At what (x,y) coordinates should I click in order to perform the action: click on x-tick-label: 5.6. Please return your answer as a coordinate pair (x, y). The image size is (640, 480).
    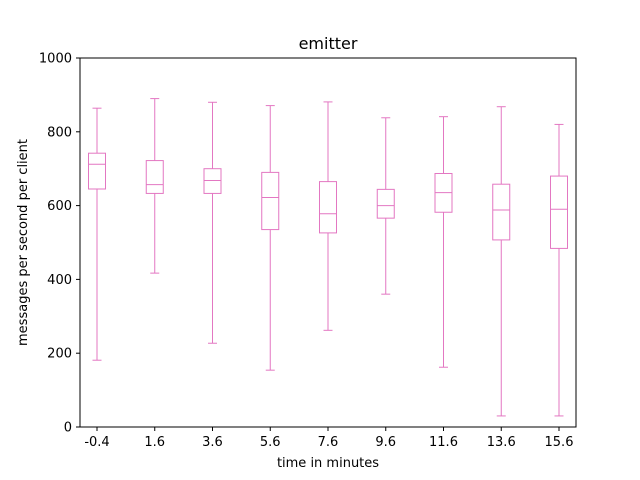
    Looking at the image, I should click on (270, 442).